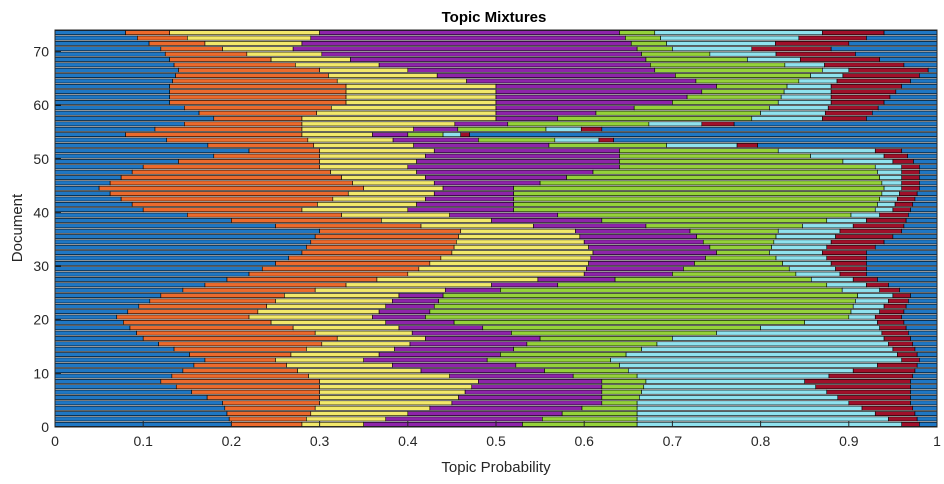 This screenshot has height=484, width=944. Describe the element at coordinates (496, 441) in the screenshot. I see `x-tick-label: 0.5` at that location.